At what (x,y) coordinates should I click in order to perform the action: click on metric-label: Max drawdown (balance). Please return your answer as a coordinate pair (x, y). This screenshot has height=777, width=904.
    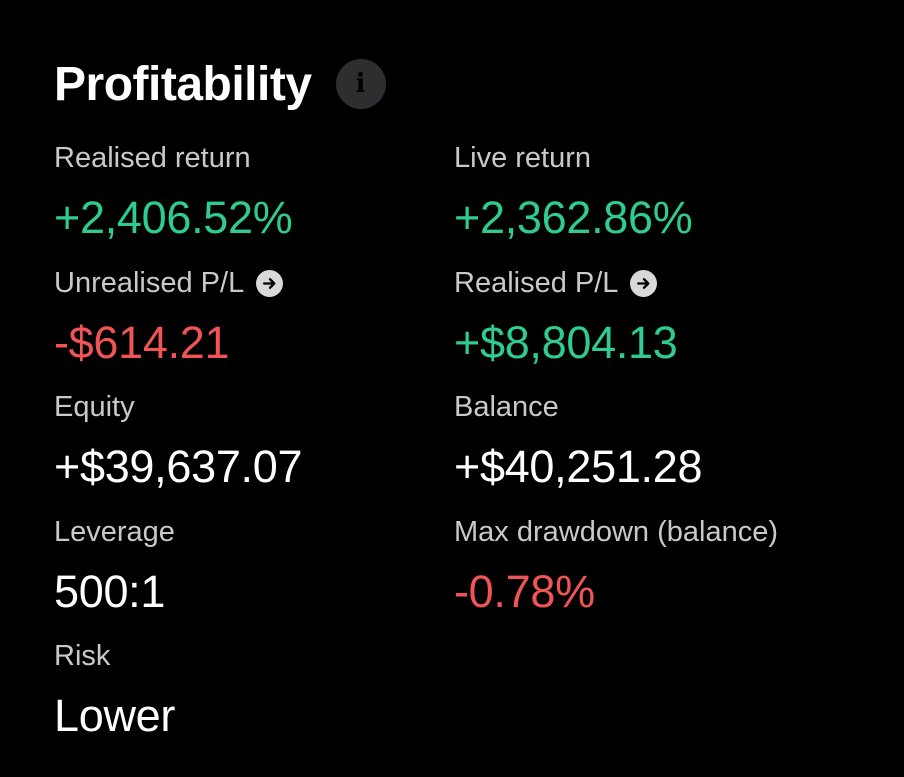
    Looking at the image, I should click on (616, 531).